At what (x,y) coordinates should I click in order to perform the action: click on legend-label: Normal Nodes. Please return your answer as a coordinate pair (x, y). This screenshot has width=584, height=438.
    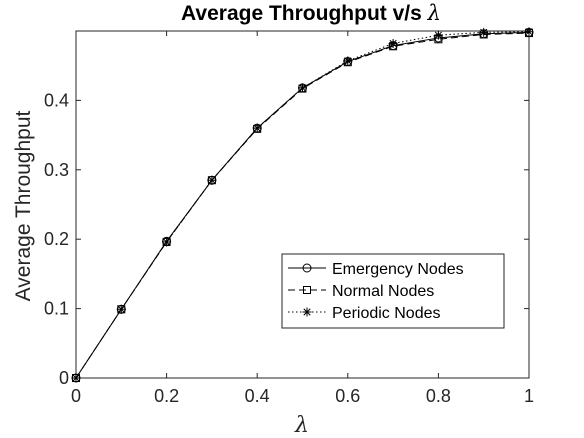
    Looking at the image, I should click on (383, 291).